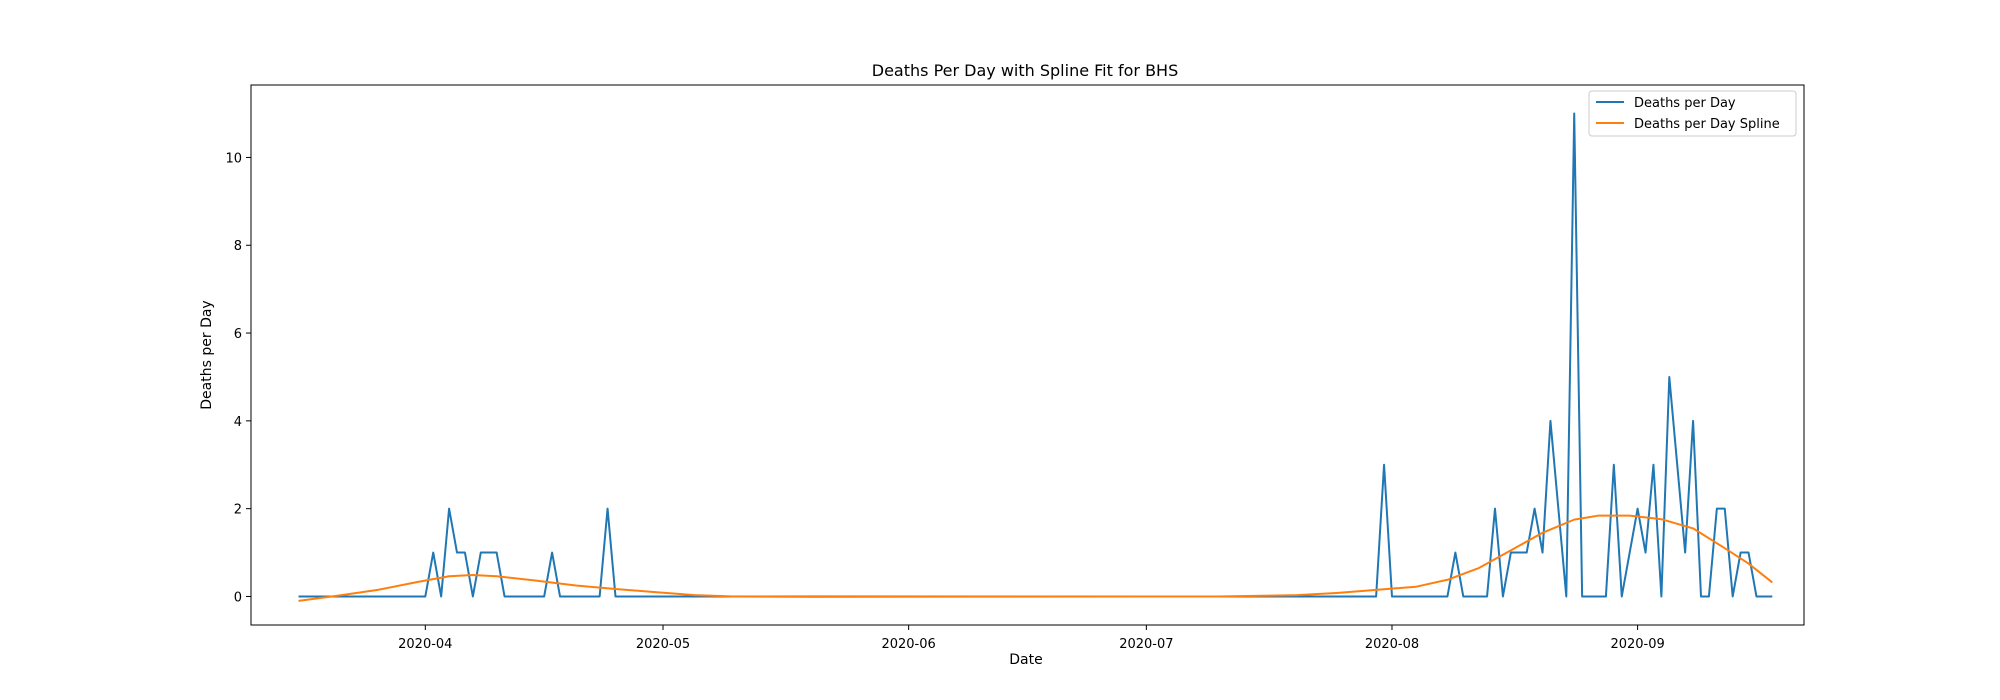 The image size is (2000, 700). Describe the element at coordinates (238, 246) in the screenshot. I see `y-tick-label: 8` at that location.